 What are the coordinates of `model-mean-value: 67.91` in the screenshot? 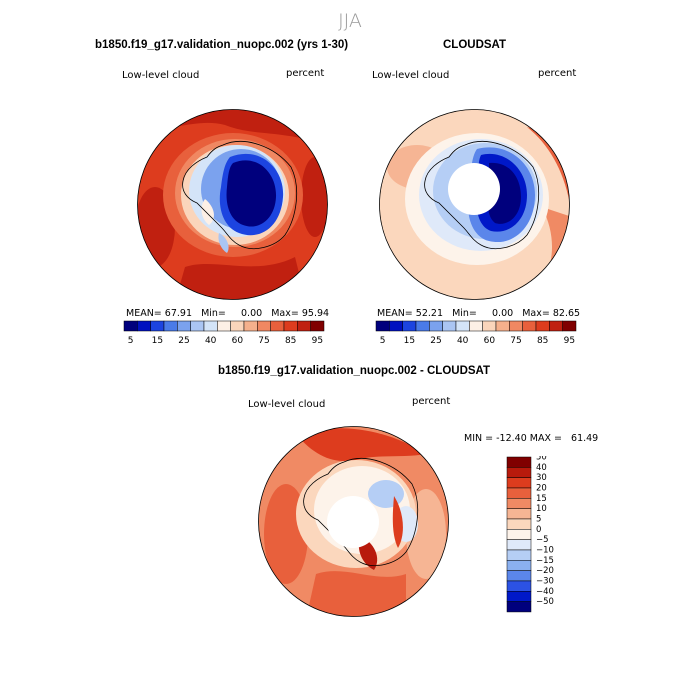 It's located at (178, 313).